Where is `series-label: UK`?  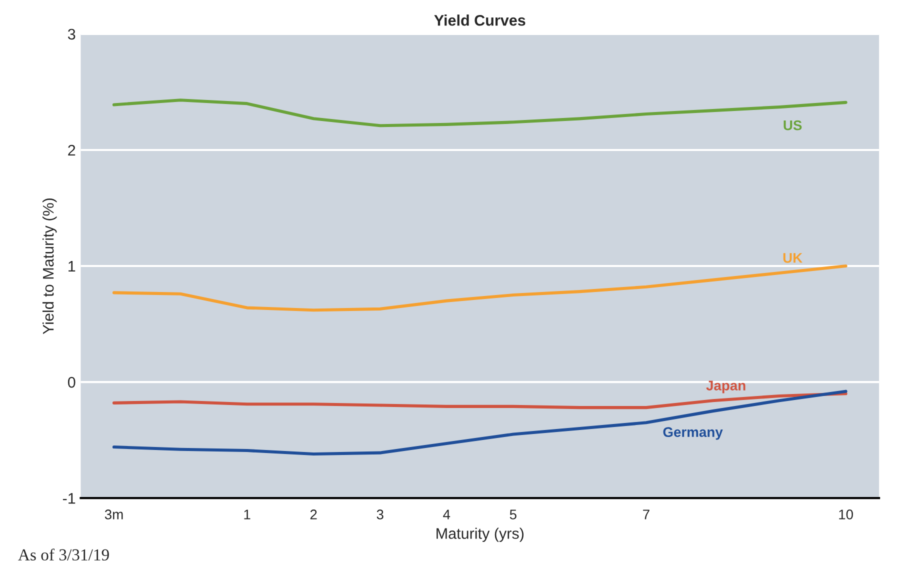
series-label: UK is located at coordinates (792, 258).